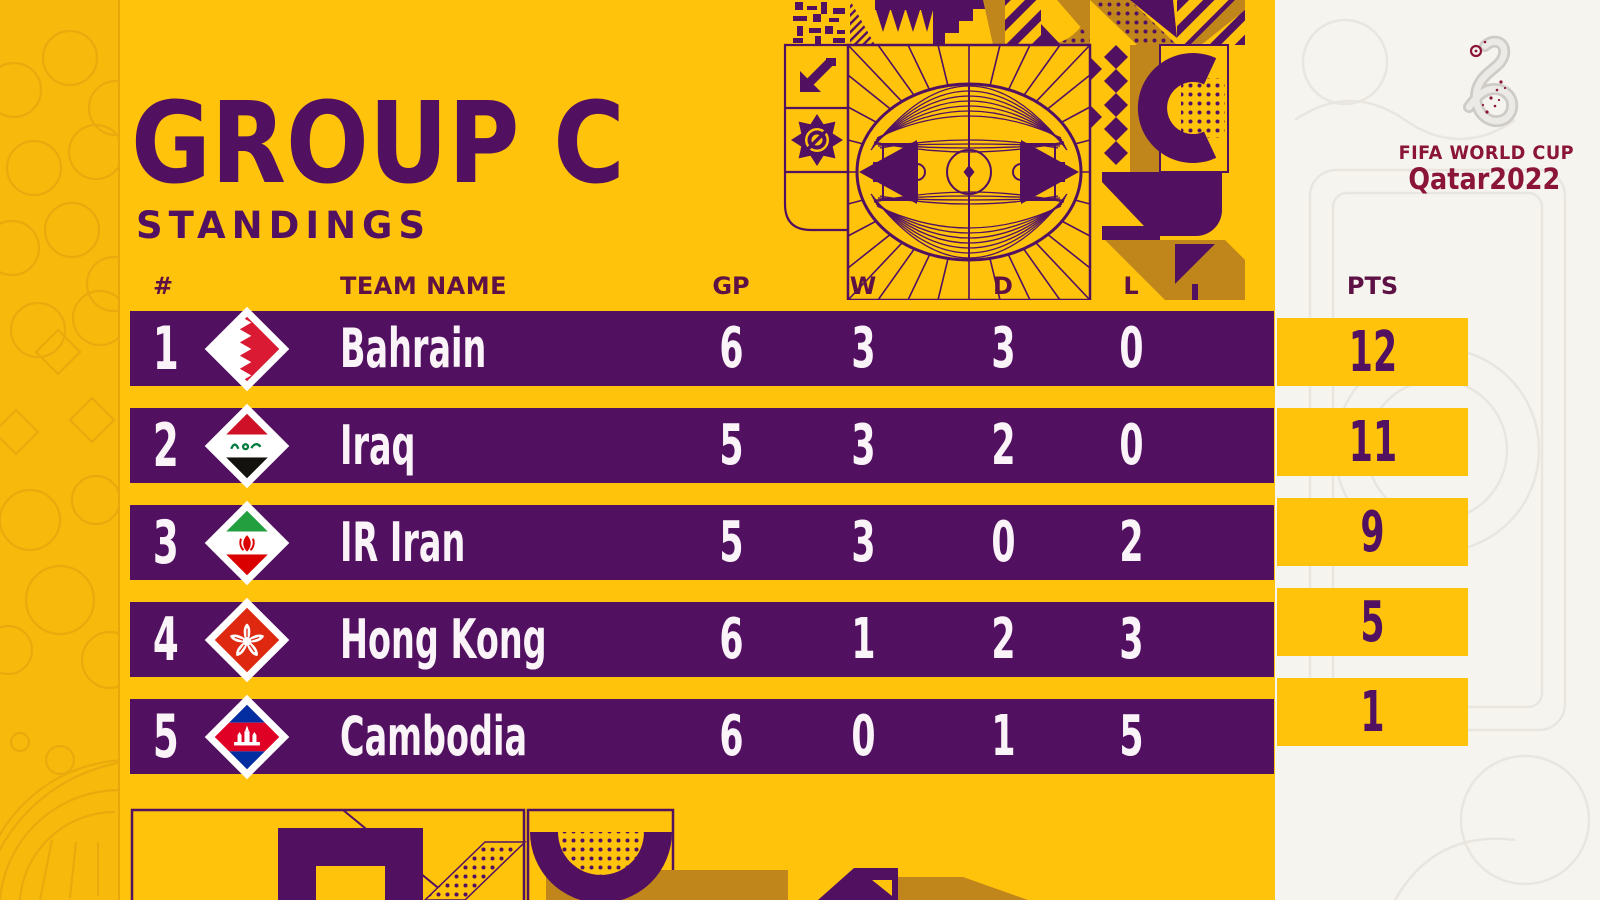 Image resolution: width=1600 pixels, height=900 pixels. What do you see at coordinates (1003, 542) in the screenshot?
I see `draws-cell: 0` at bounding box center [1003, 542].